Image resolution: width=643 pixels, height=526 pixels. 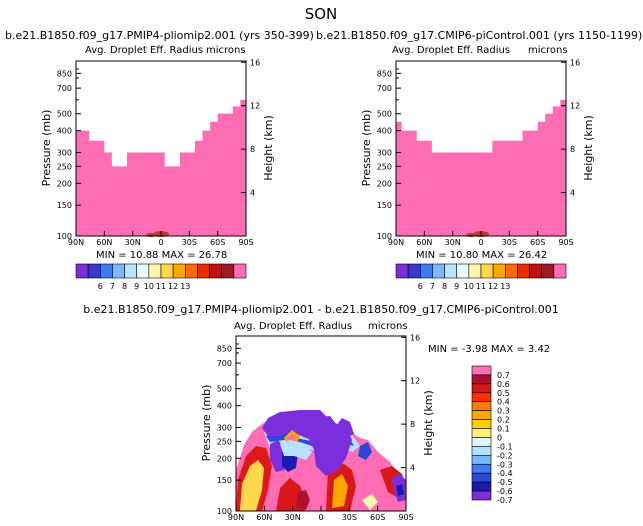 What do you see at coordinates (224, 389) in the screenshot?
I see `y-tick-label: 500` at bounding box center [224, 389].